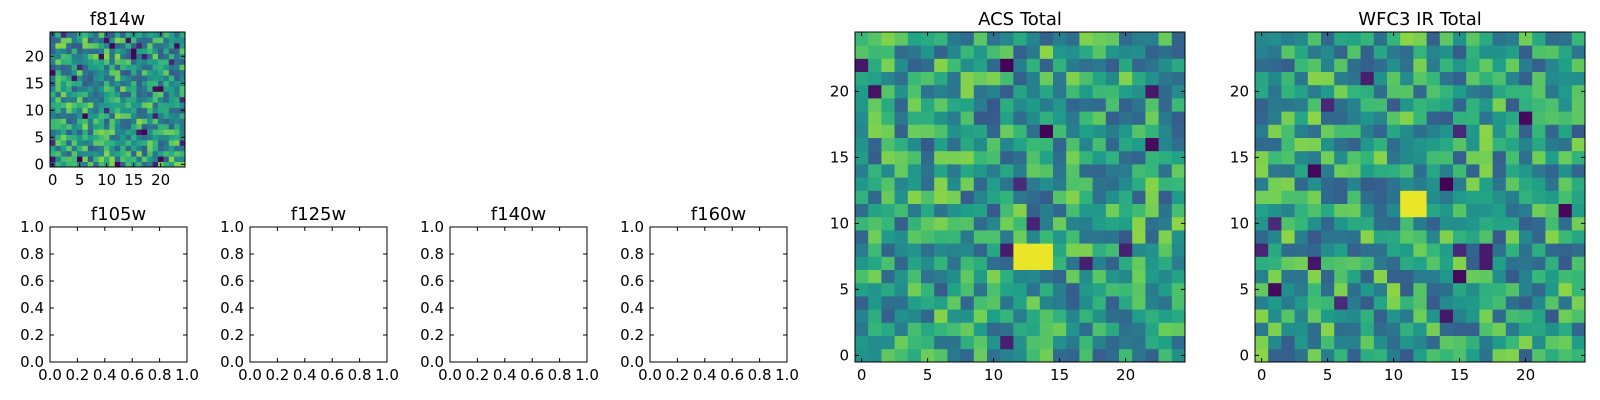 This screenshot has height=400, width=1600. What do you see at coordinates (318, 294) in the screenshot?
I see `f125w-axes-frame` at bounding box center [318, 294].